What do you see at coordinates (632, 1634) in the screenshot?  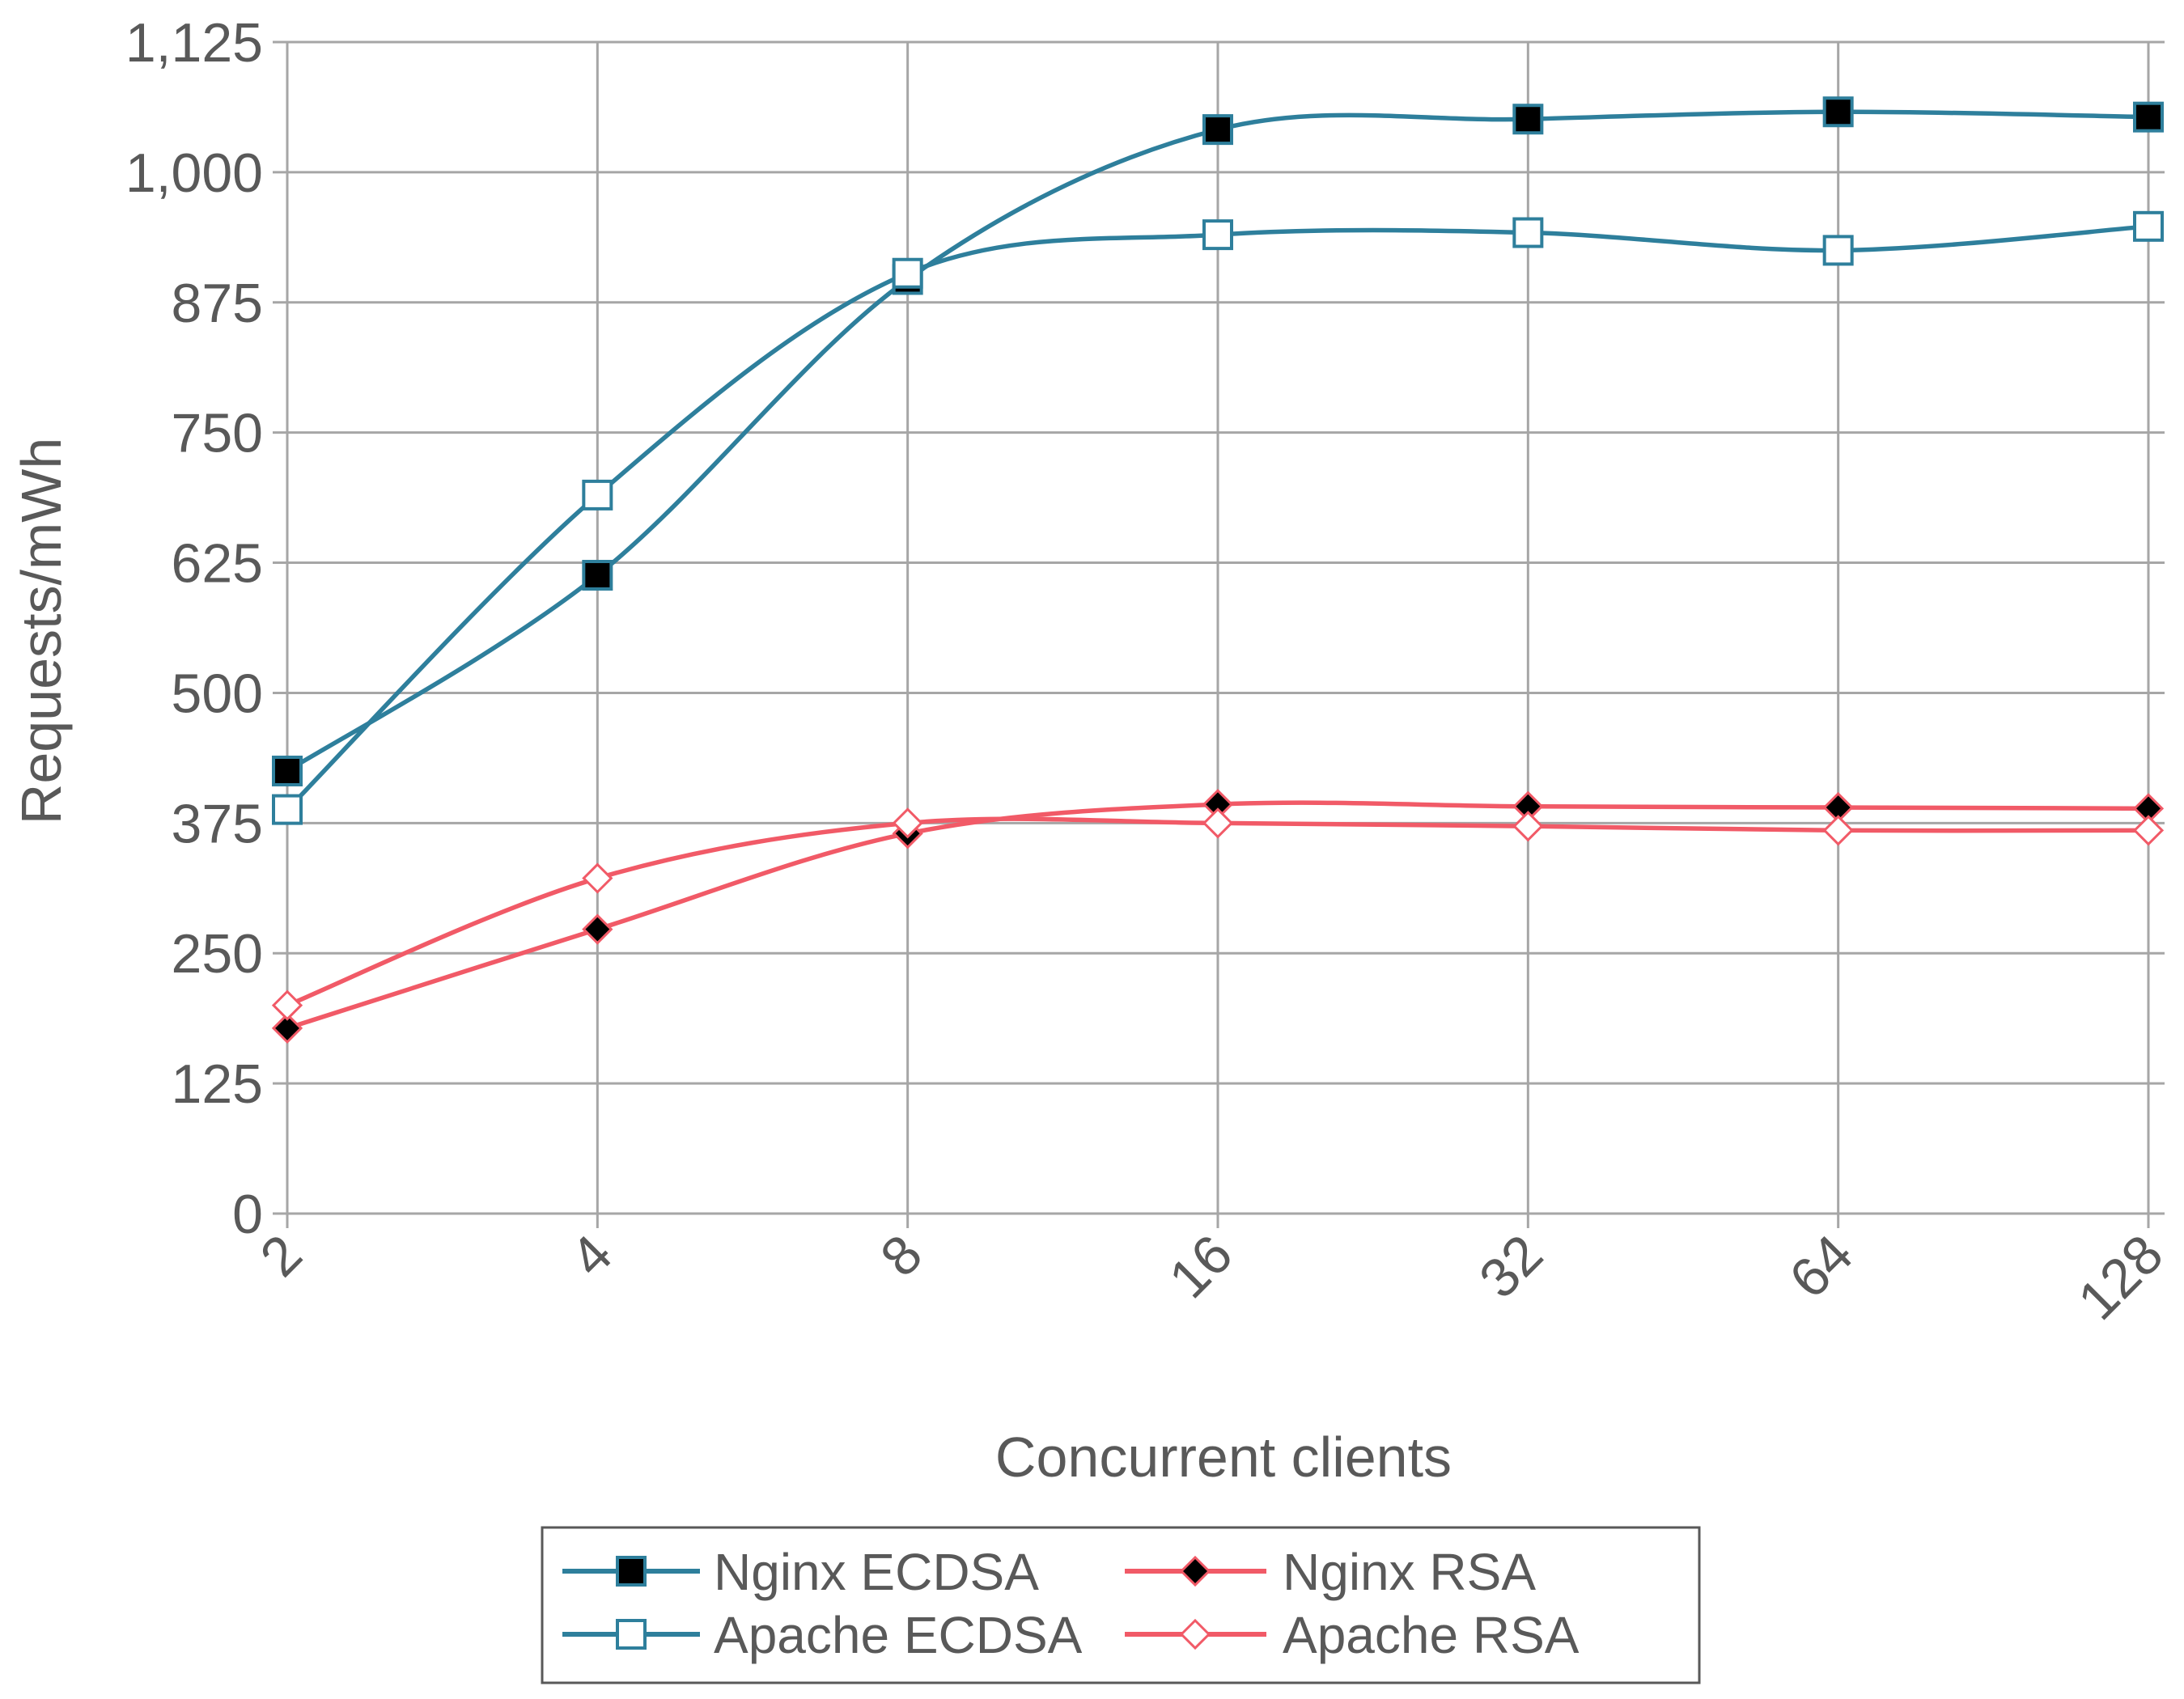 I see `legend-marker-apache-ecdsa` at bounding box center [632, 1634].